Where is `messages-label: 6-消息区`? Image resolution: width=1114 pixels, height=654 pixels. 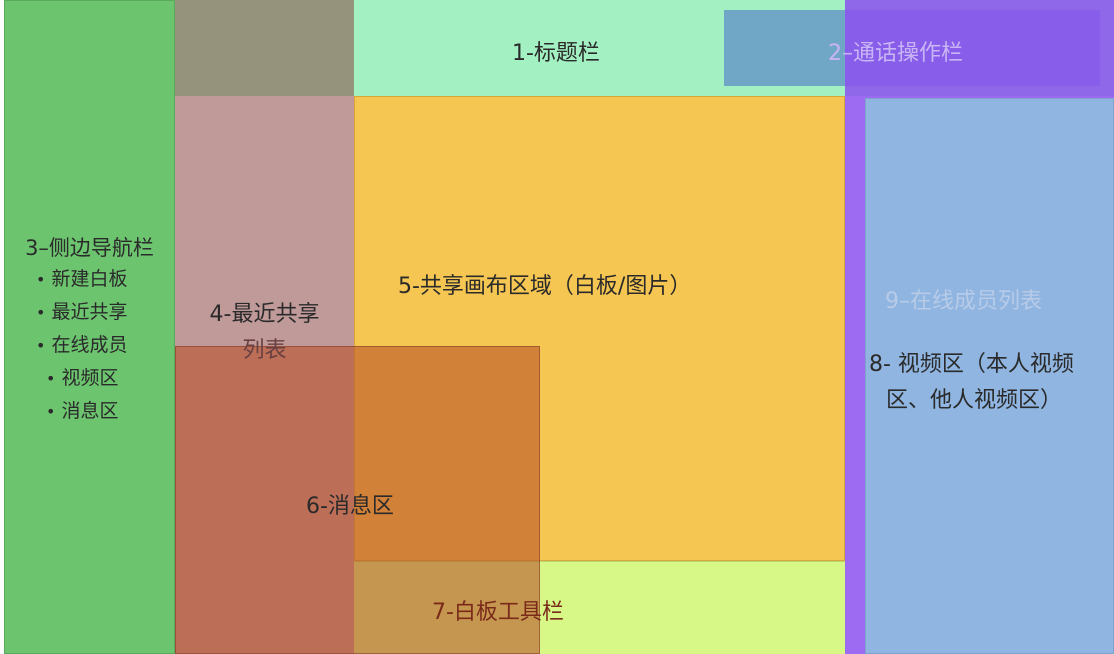
messages-label: 6-消息区 is located at coordinates (350, 506).